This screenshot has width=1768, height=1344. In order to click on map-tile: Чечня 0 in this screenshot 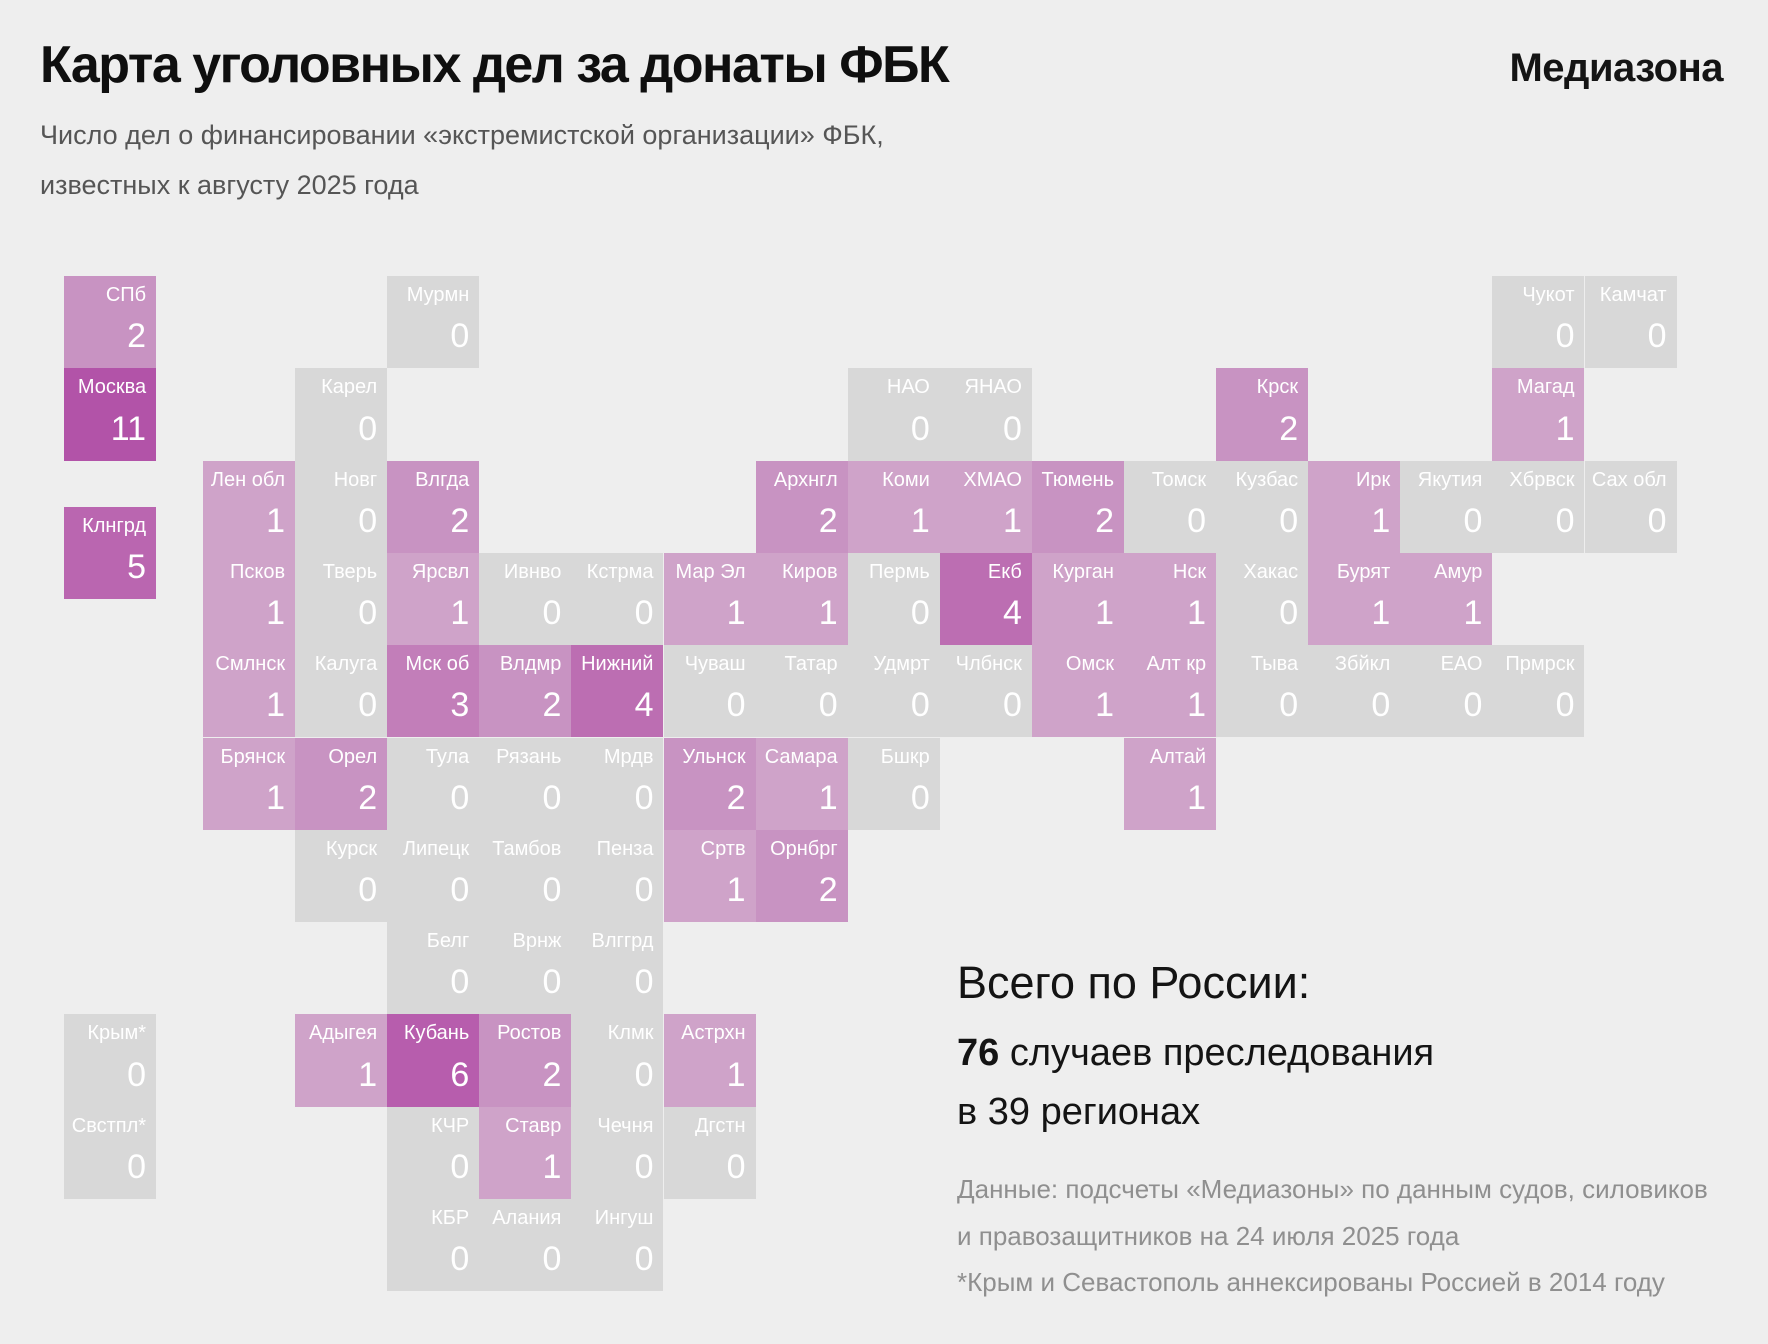, I will do `click(617, 1152)`.